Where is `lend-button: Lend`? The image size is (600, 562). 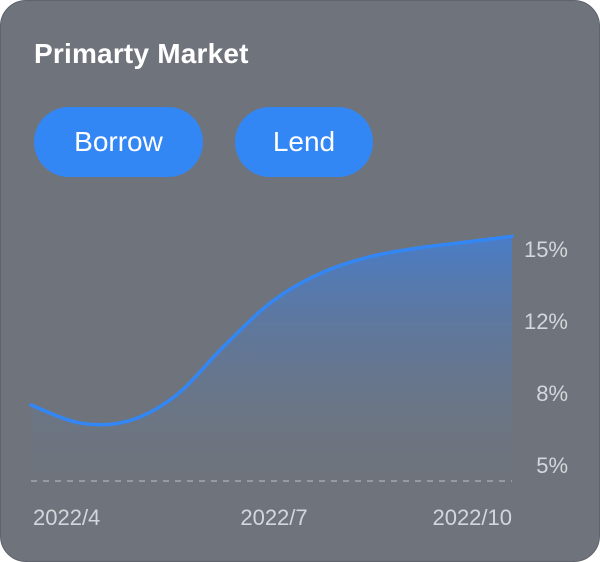 lend-button: Lend is located at coordinates (304, 142).